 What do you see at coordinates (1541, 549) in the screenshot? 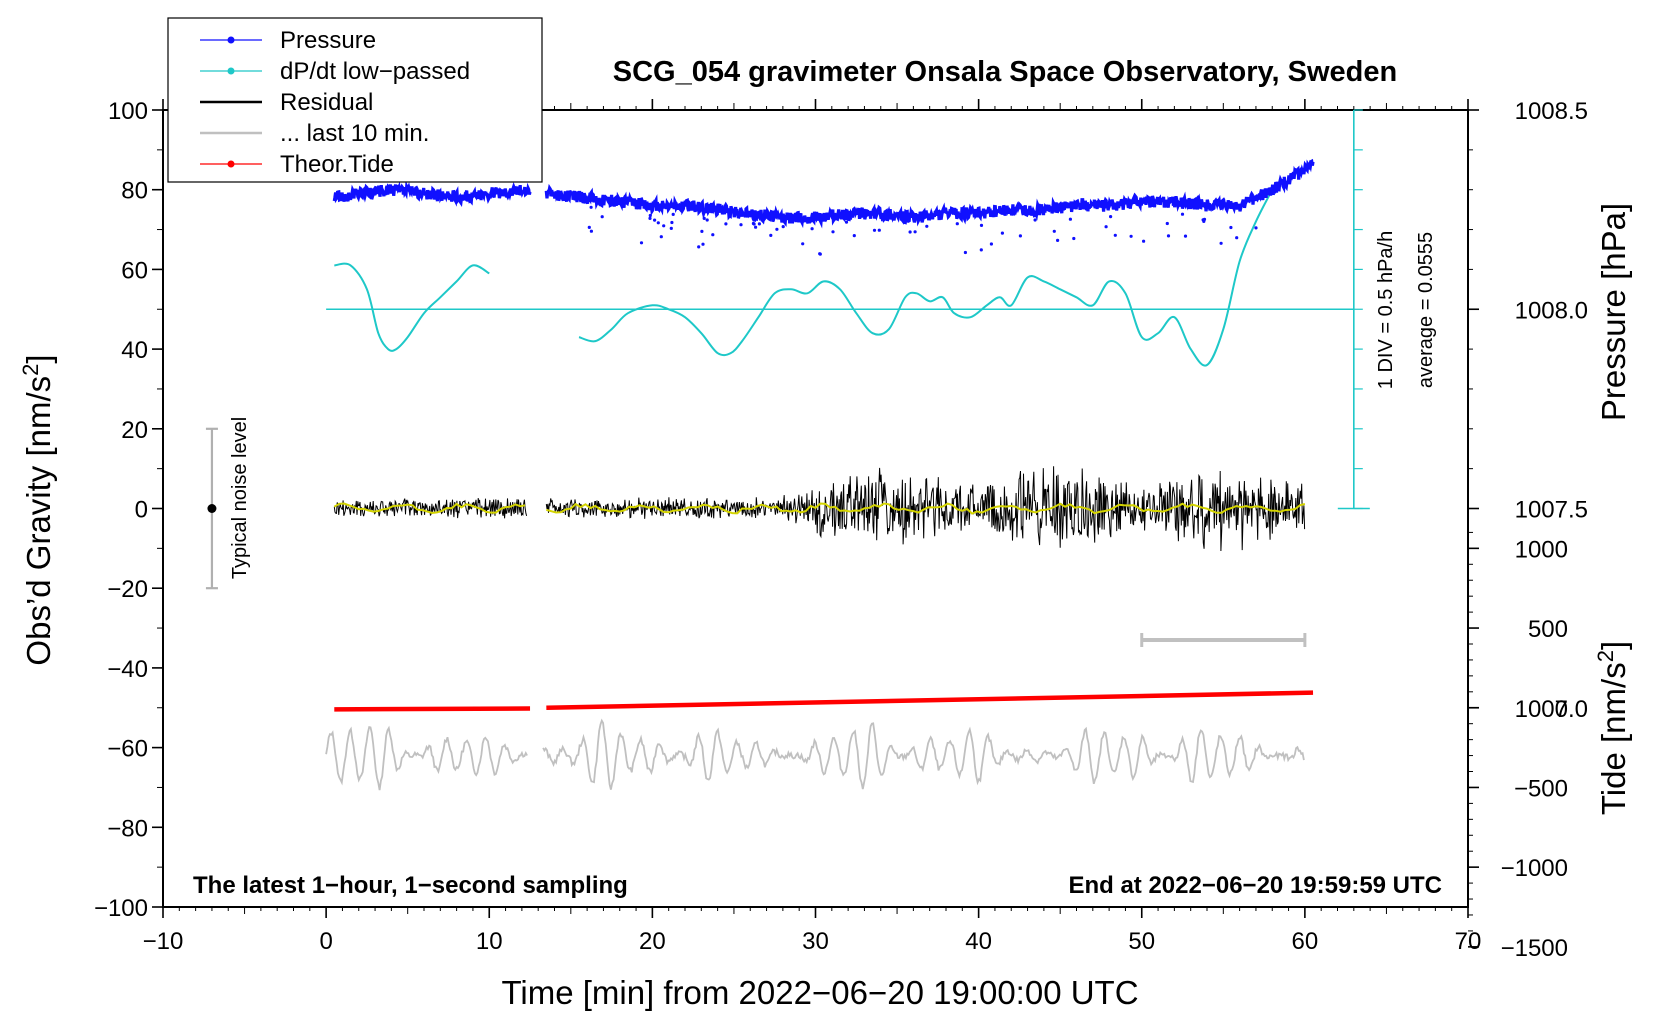
I see `tide-tick-label: 1000` at bounding box center [1541, 549].